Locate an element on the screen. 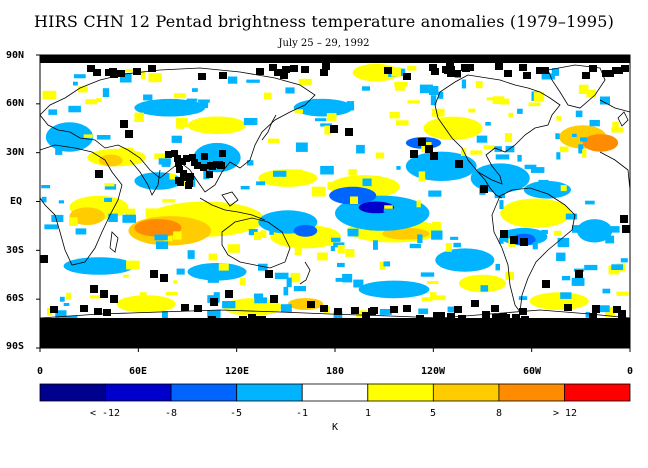 This screenshot has width=648, height=468. lat-label: 90N is located at coordinates (15, 55).